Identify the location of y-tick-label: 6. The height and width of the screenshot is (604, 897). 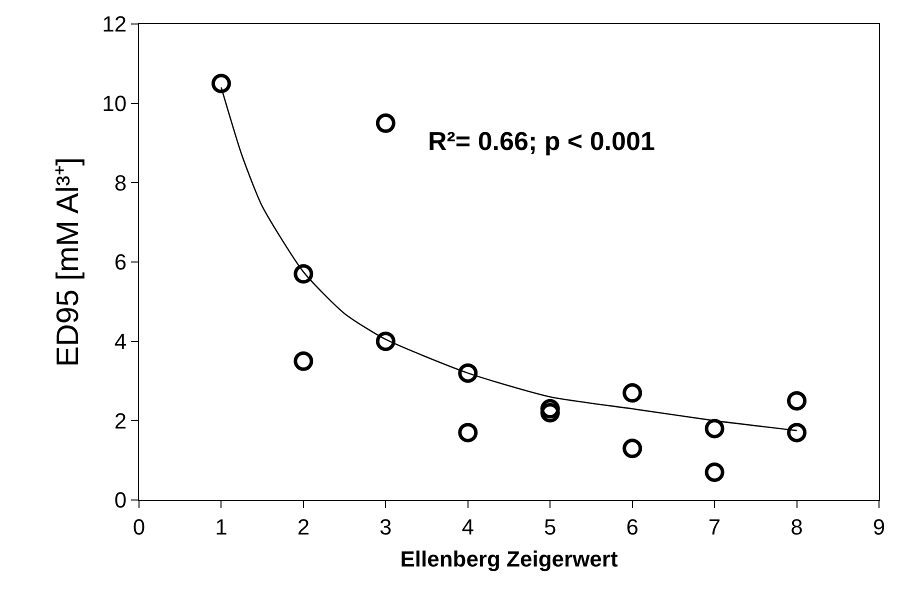
(120, 262).